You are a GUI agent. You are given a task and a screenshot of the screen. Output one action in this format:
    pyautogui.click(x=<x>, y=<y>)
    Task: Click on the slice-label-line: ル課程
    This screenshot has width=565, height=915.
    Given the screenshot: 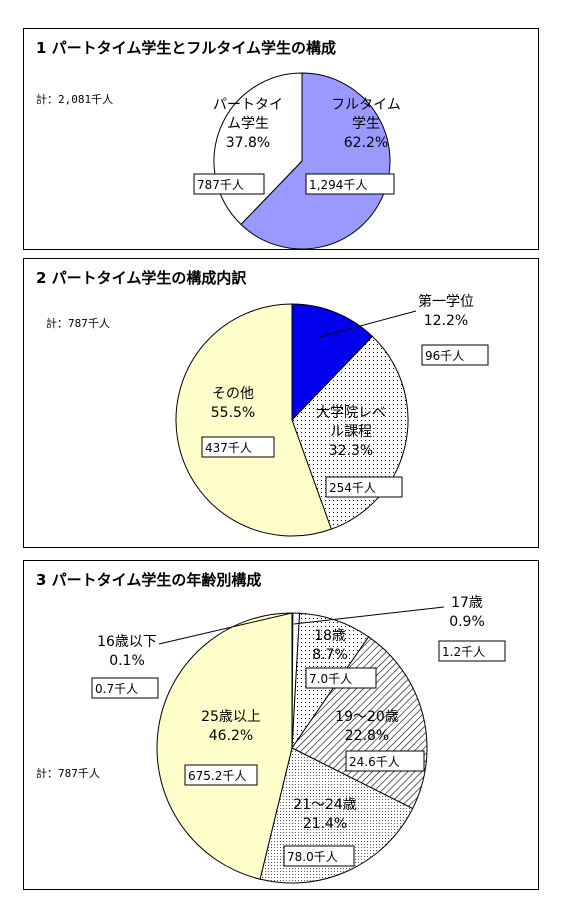 What is the action you would take?
    pyautogui.click(x=351, y=432)
    